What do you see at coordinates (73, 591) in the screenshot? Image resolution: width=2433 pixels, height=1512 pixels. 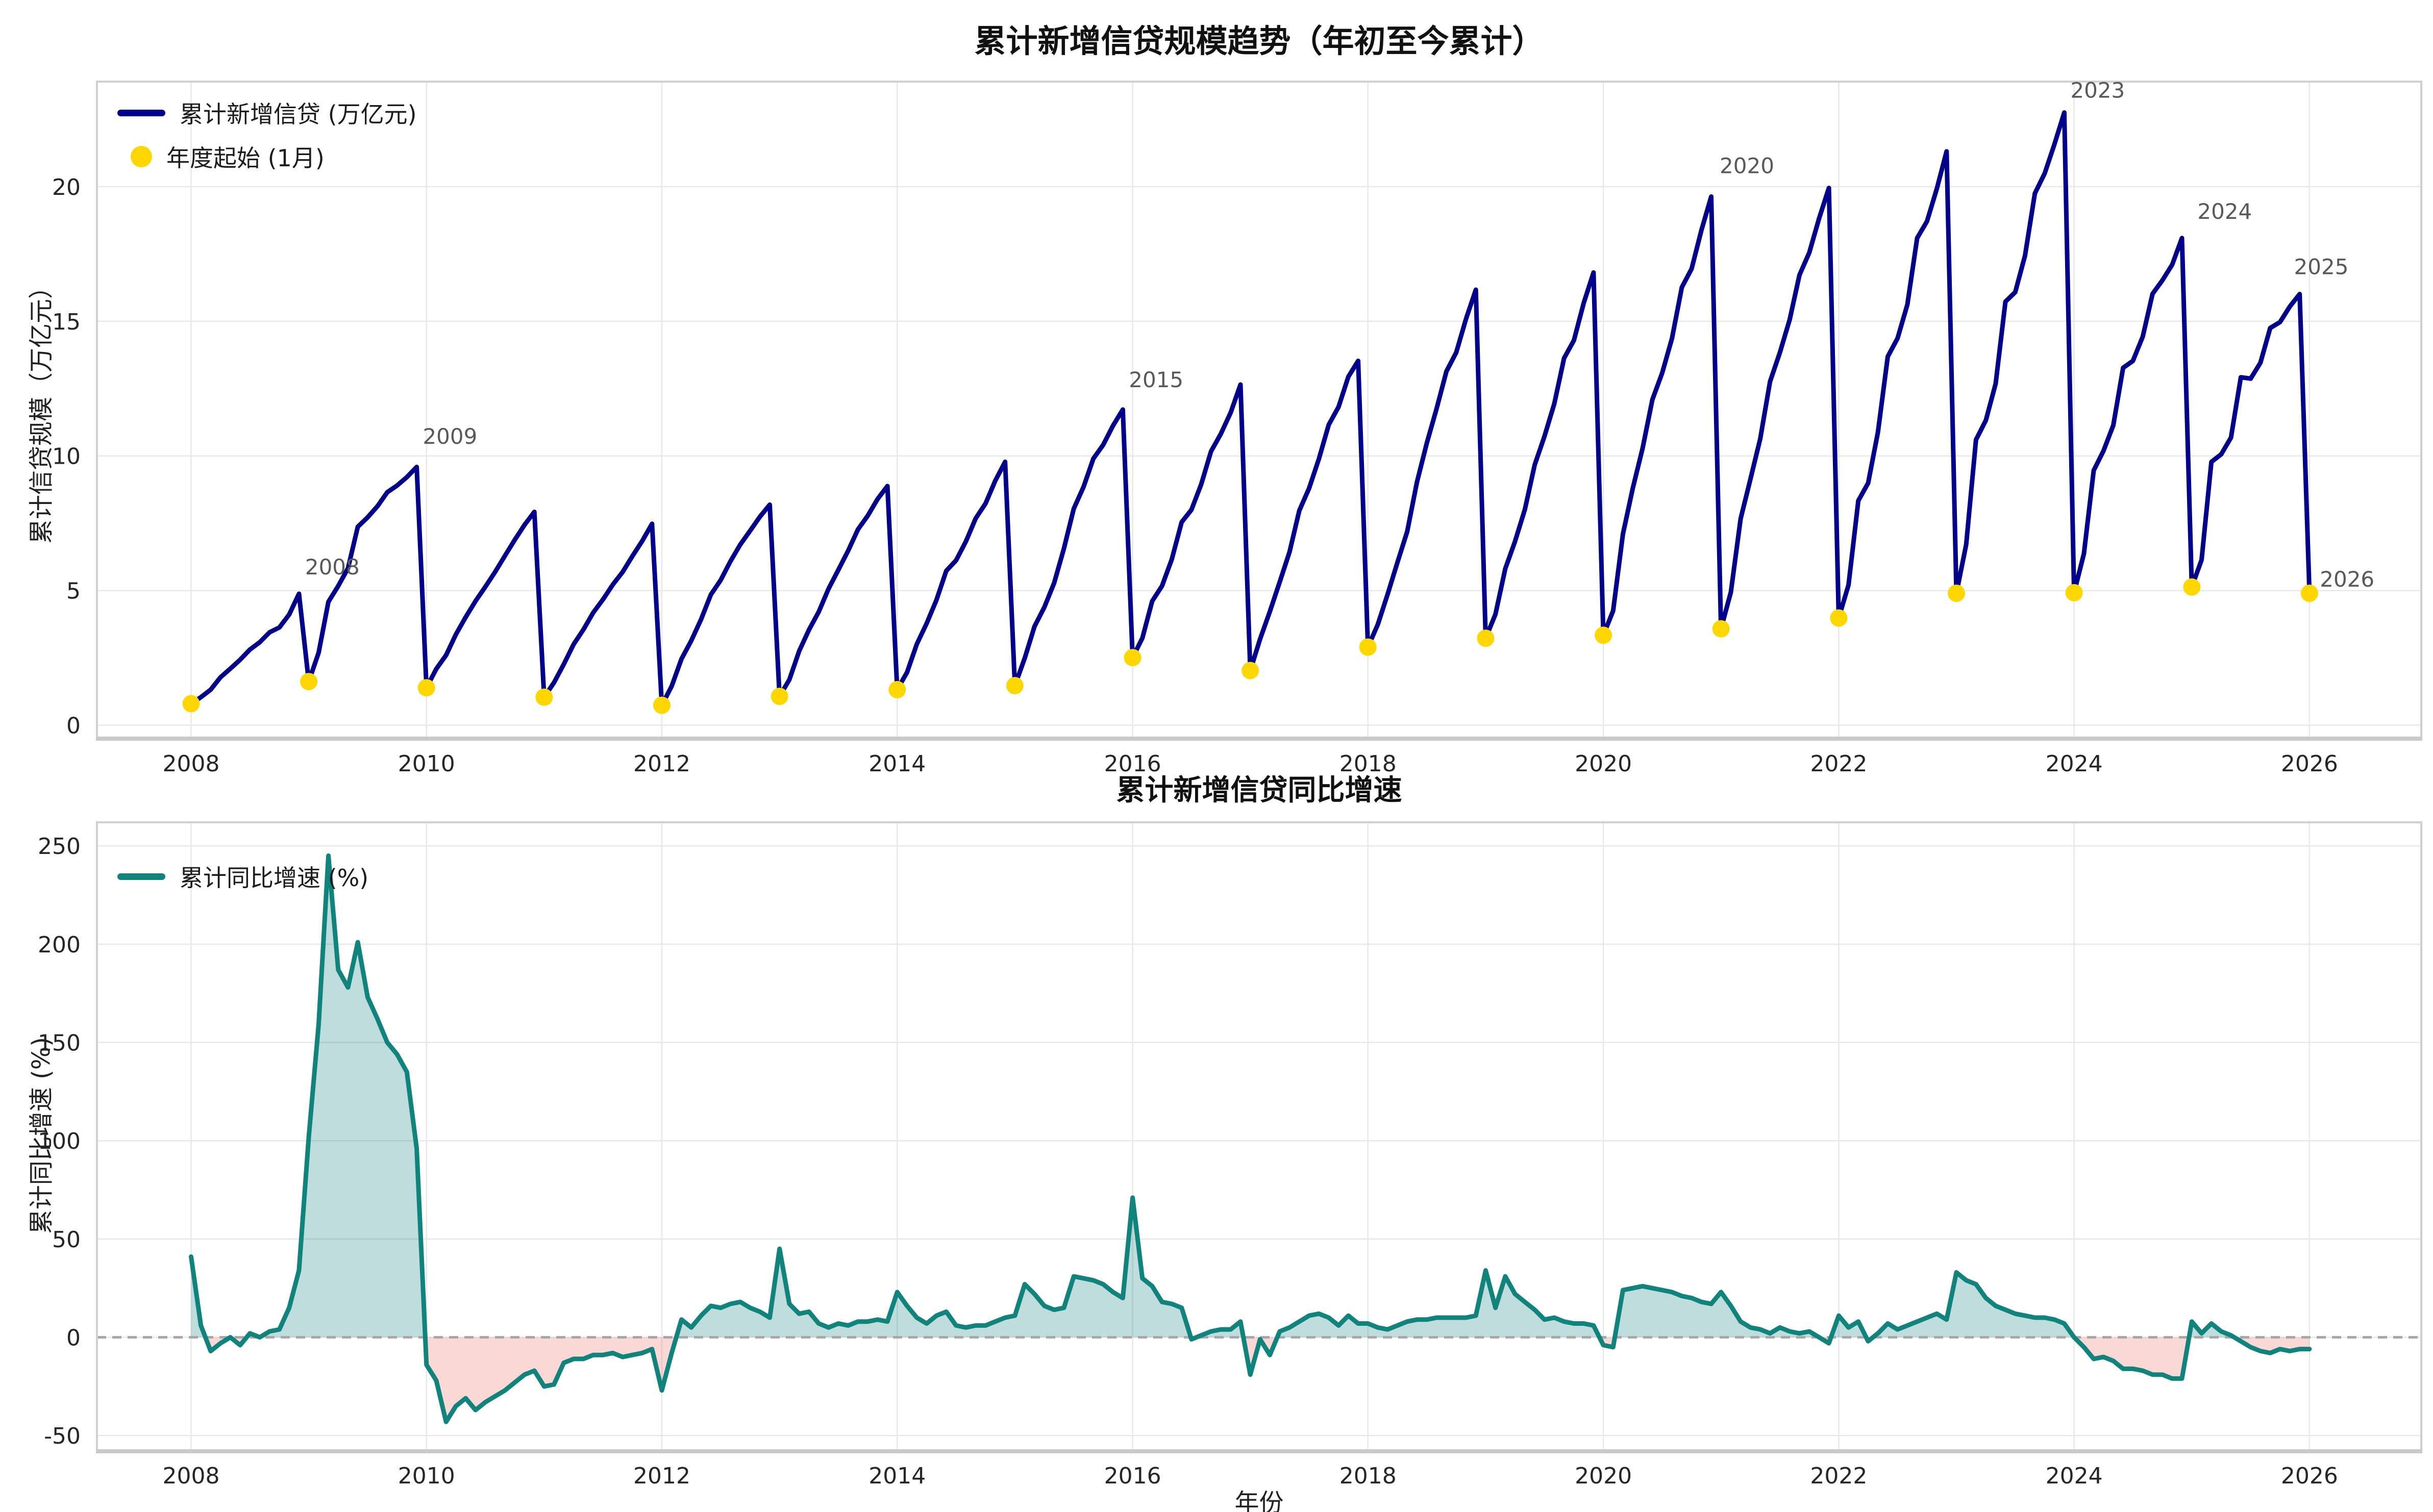 I see `y-tick-label: 5` at bounding box center [73, 591].